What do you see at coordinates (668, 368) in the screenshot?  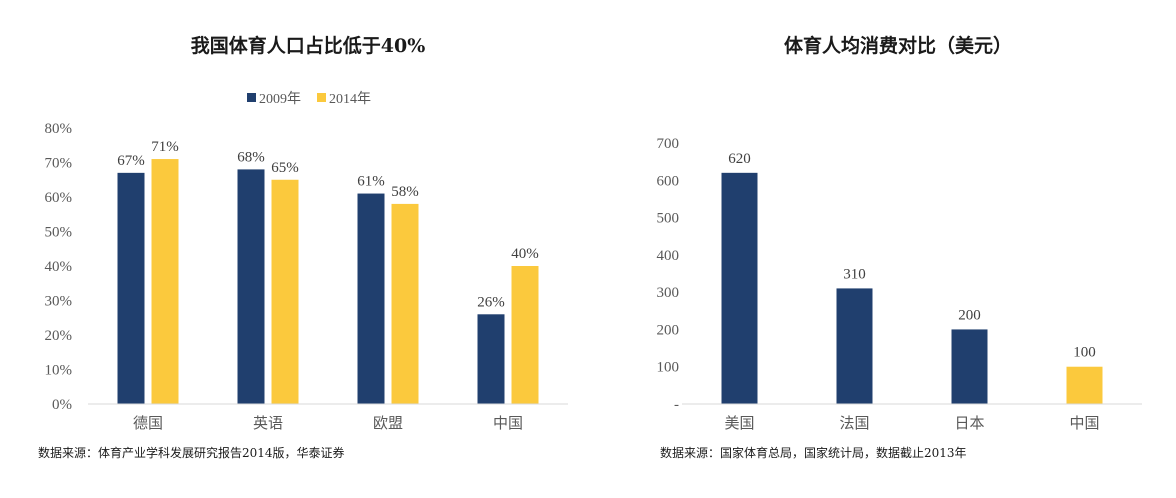 I see `y-tick-label: 100` at bounding box center [668, 368].